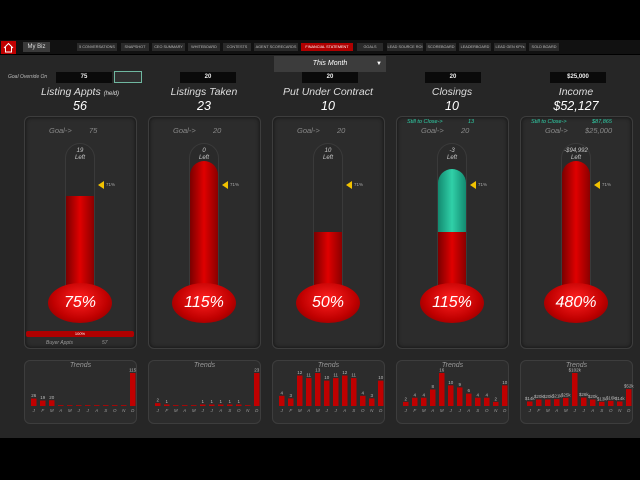 The height and width of the screenshot is (480, 640). What do you see at coordinates (548, 396) in the screenshot?
I see `trend-data-label-4-2: $20k` at bounding box center [548, 396].